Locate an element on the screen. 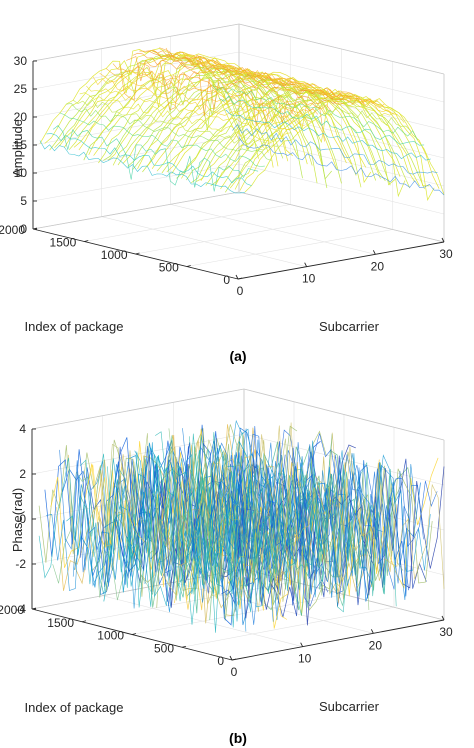 The image size is (474, 748). z-tick-label: 30 is located at coordinates (21, 61).